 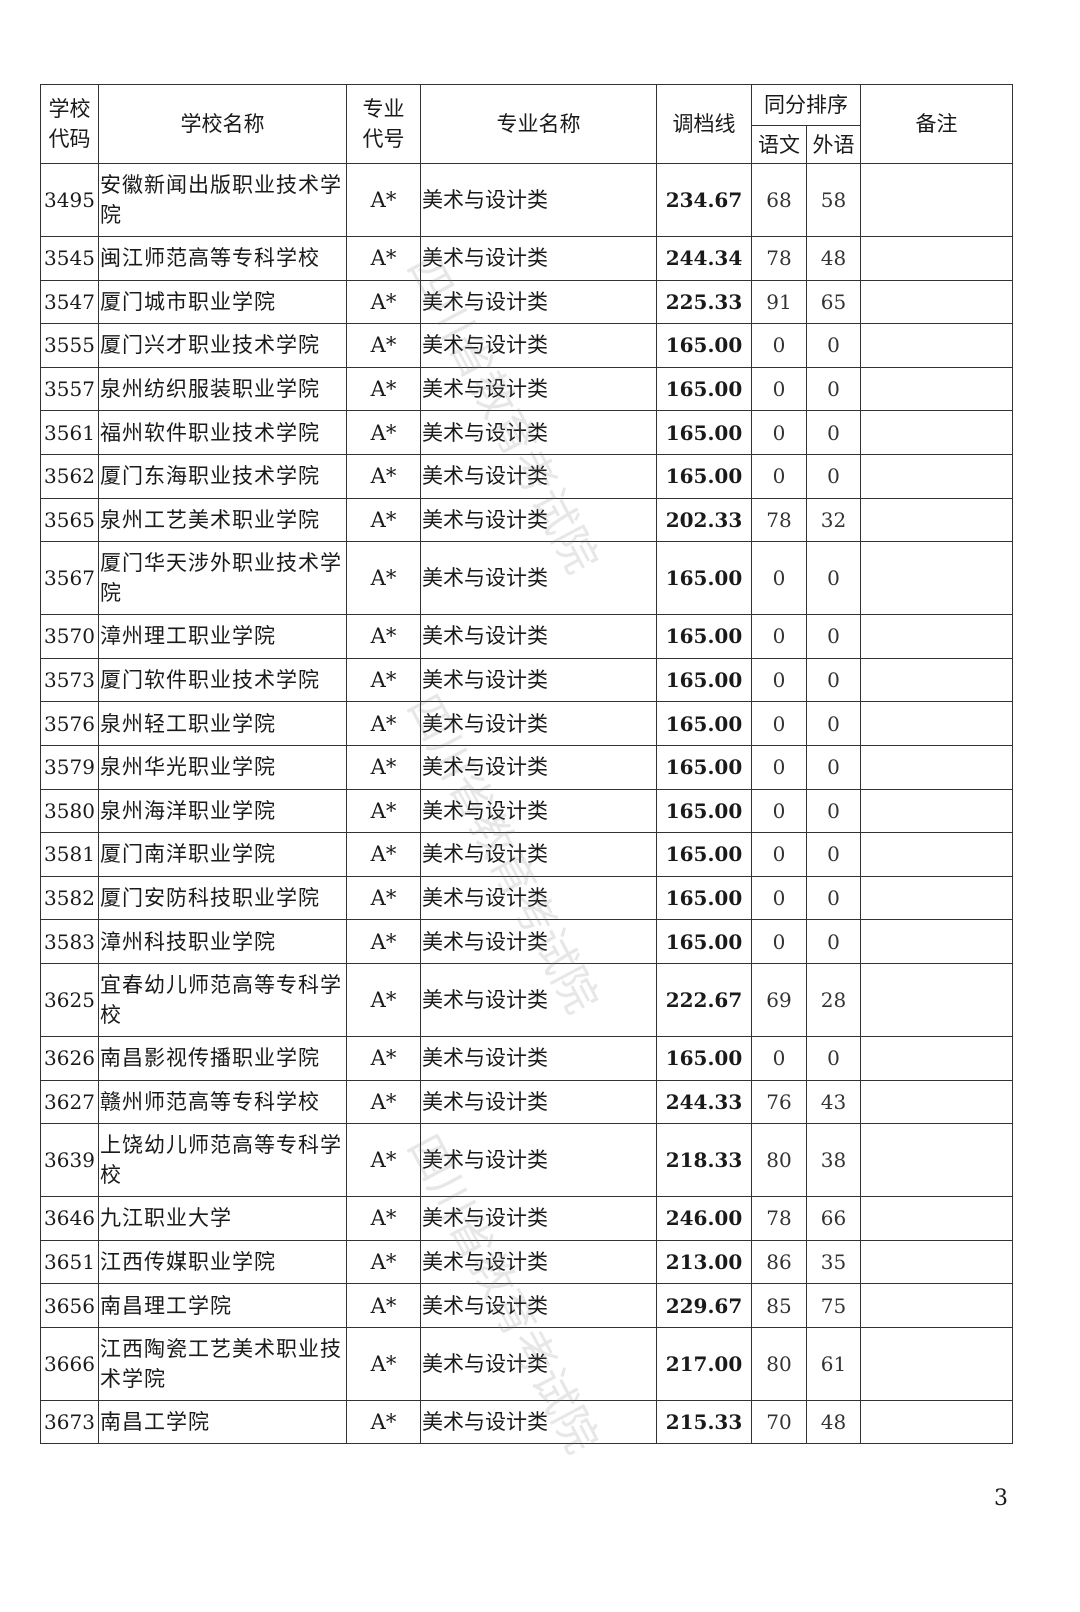 What do you see at coordinates (526, 1363) in the screenshot?
I see `table-row: 3666 江西陶瓷工艺美术职业技术学院 A* 美术与设计类 217.00 80 61` at bounding box center [526, 1363].